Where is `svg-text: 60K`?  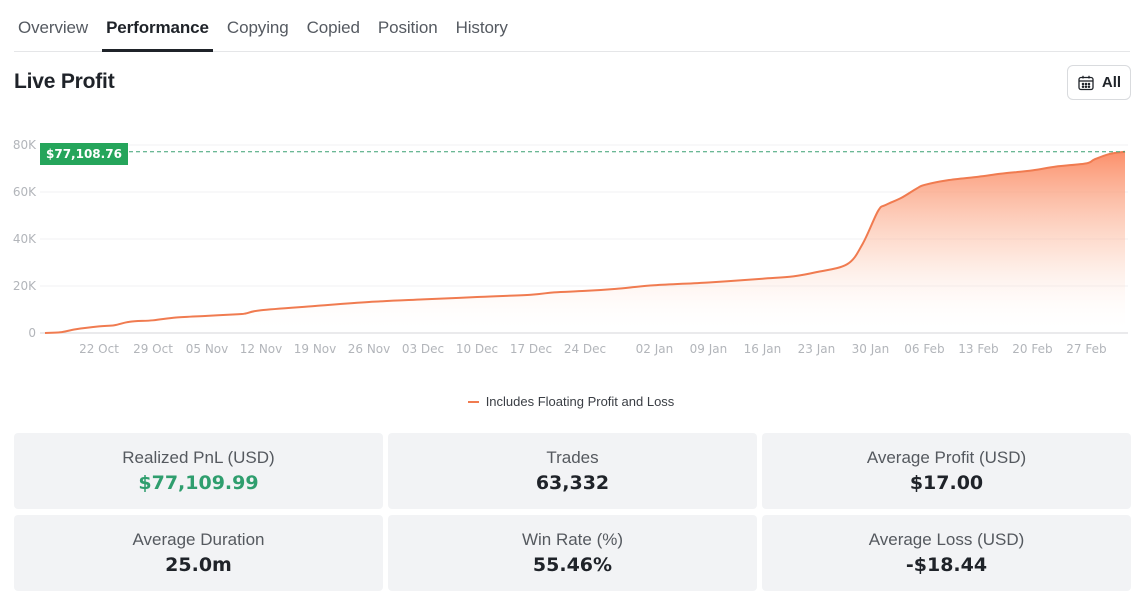
svg-text: 60K is located at coordinates (25, 192).